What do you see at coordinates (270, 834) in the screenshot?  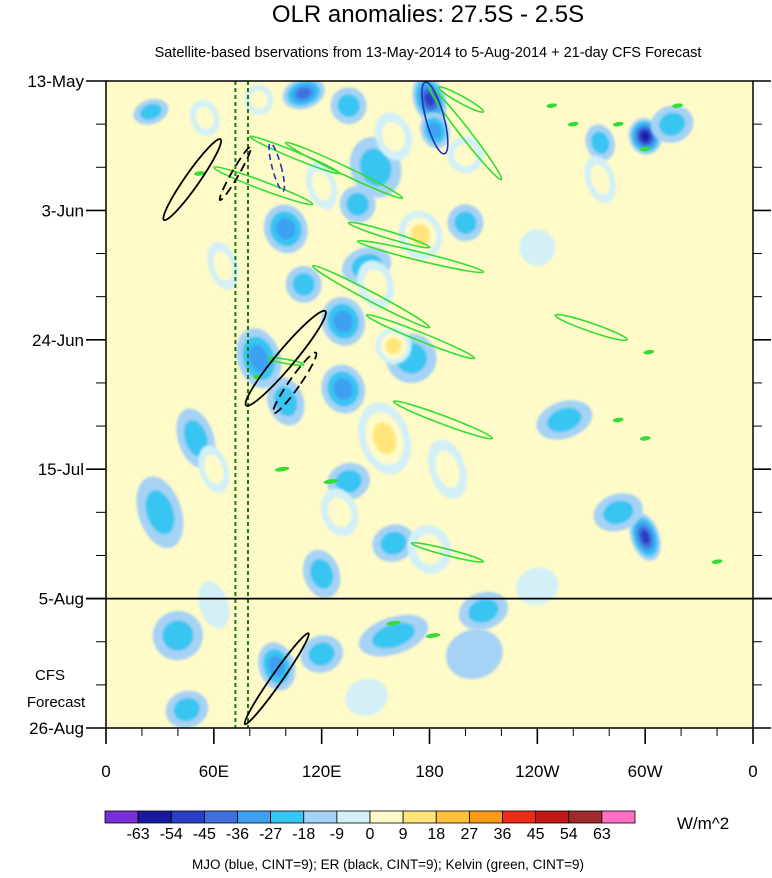 I see `colorbar-label: -27` at bounding box center [270, 834].